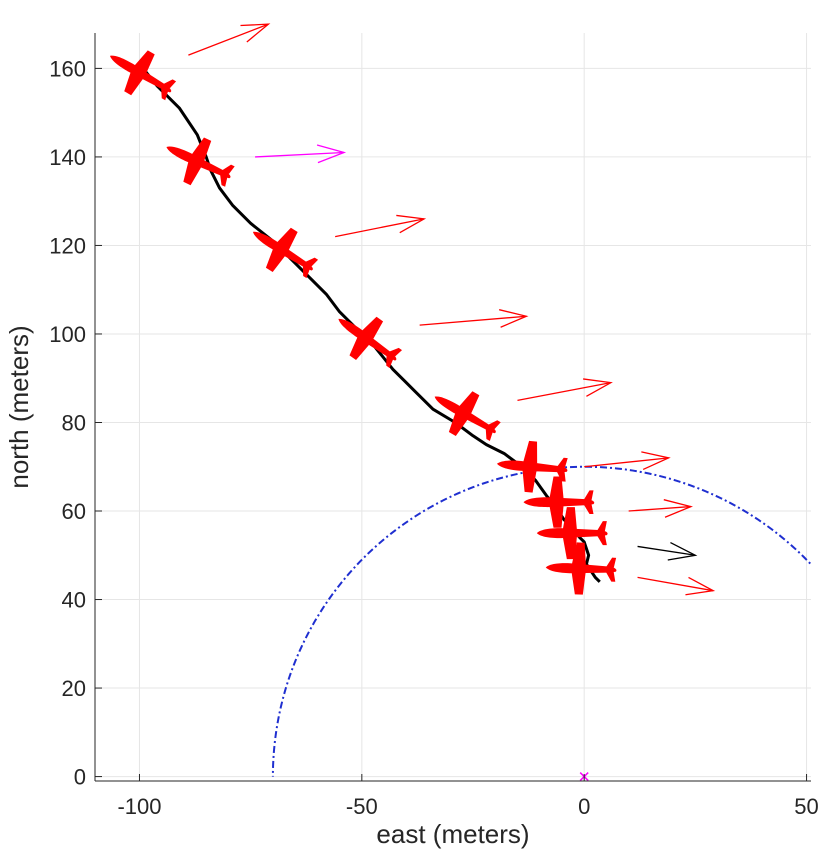  What do you see at coordinates (67, 334) in the screenshot?
I see `y-tick-label: 100` at bounding box center [67, 334].